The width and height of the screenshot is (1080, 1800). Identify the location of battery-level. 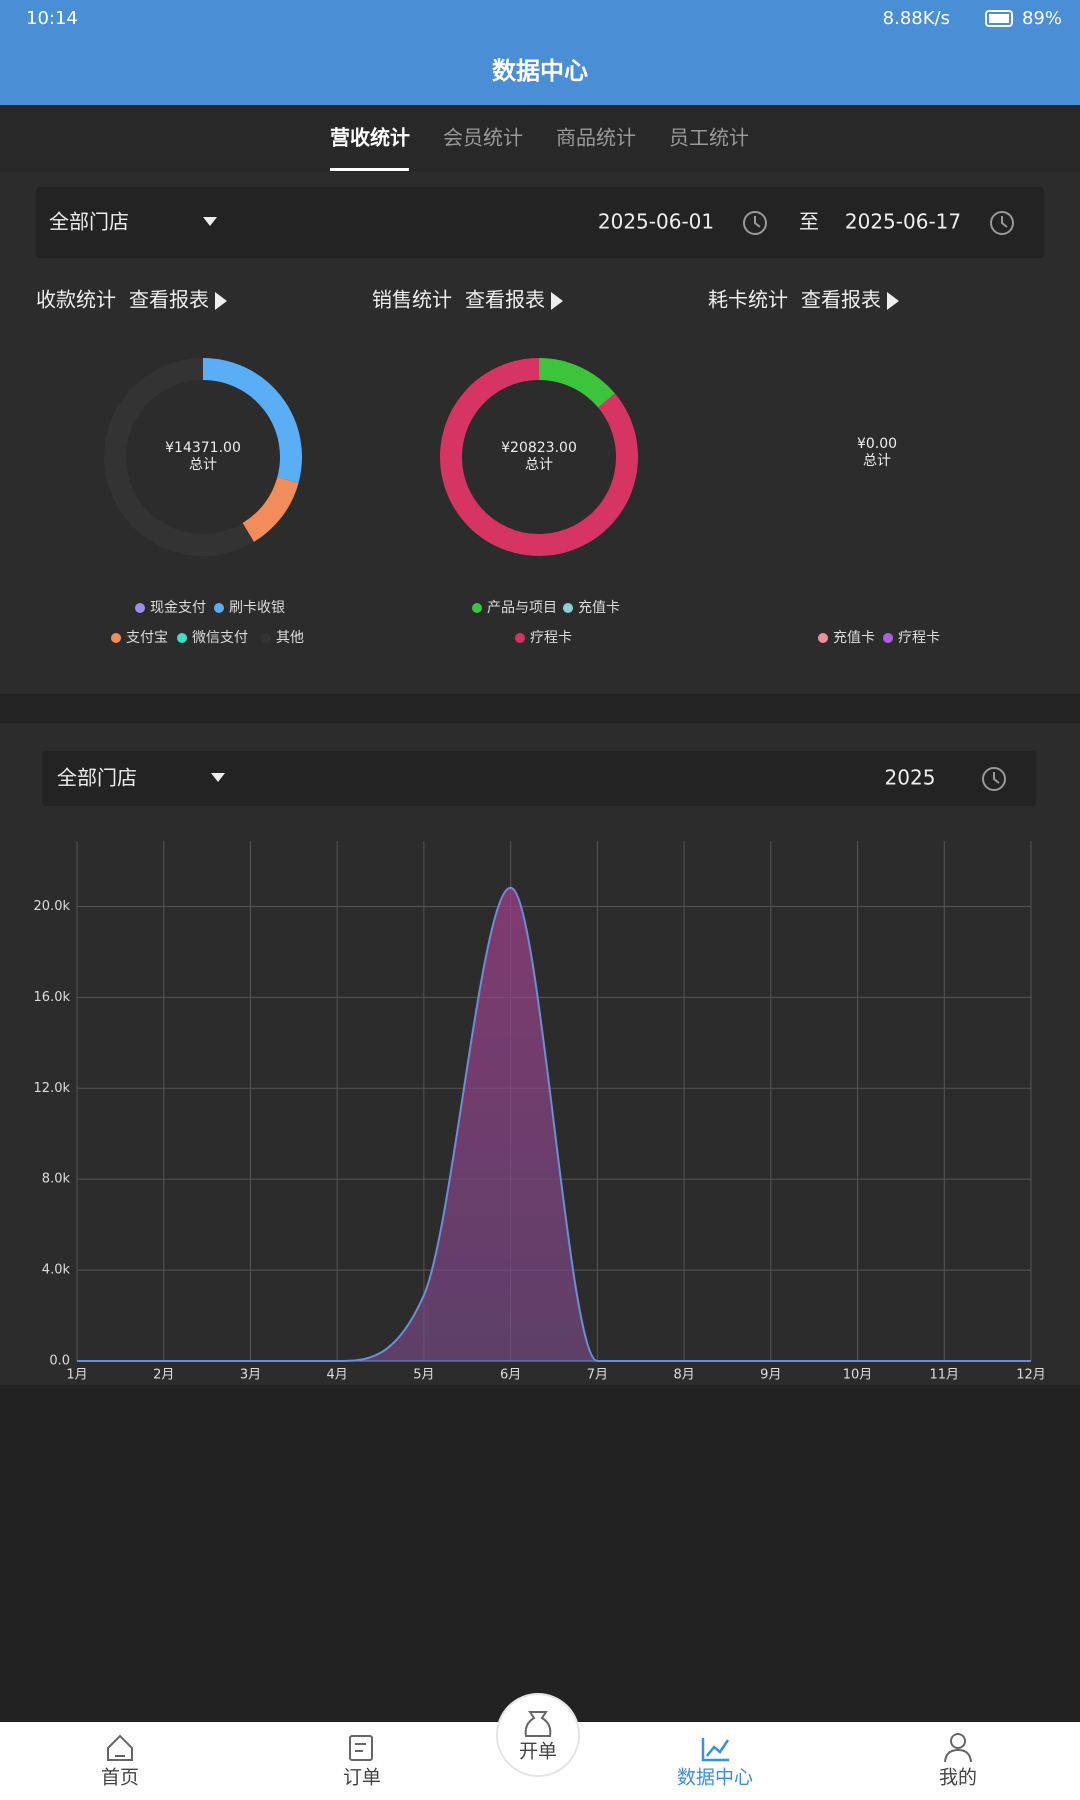
(999, 18).